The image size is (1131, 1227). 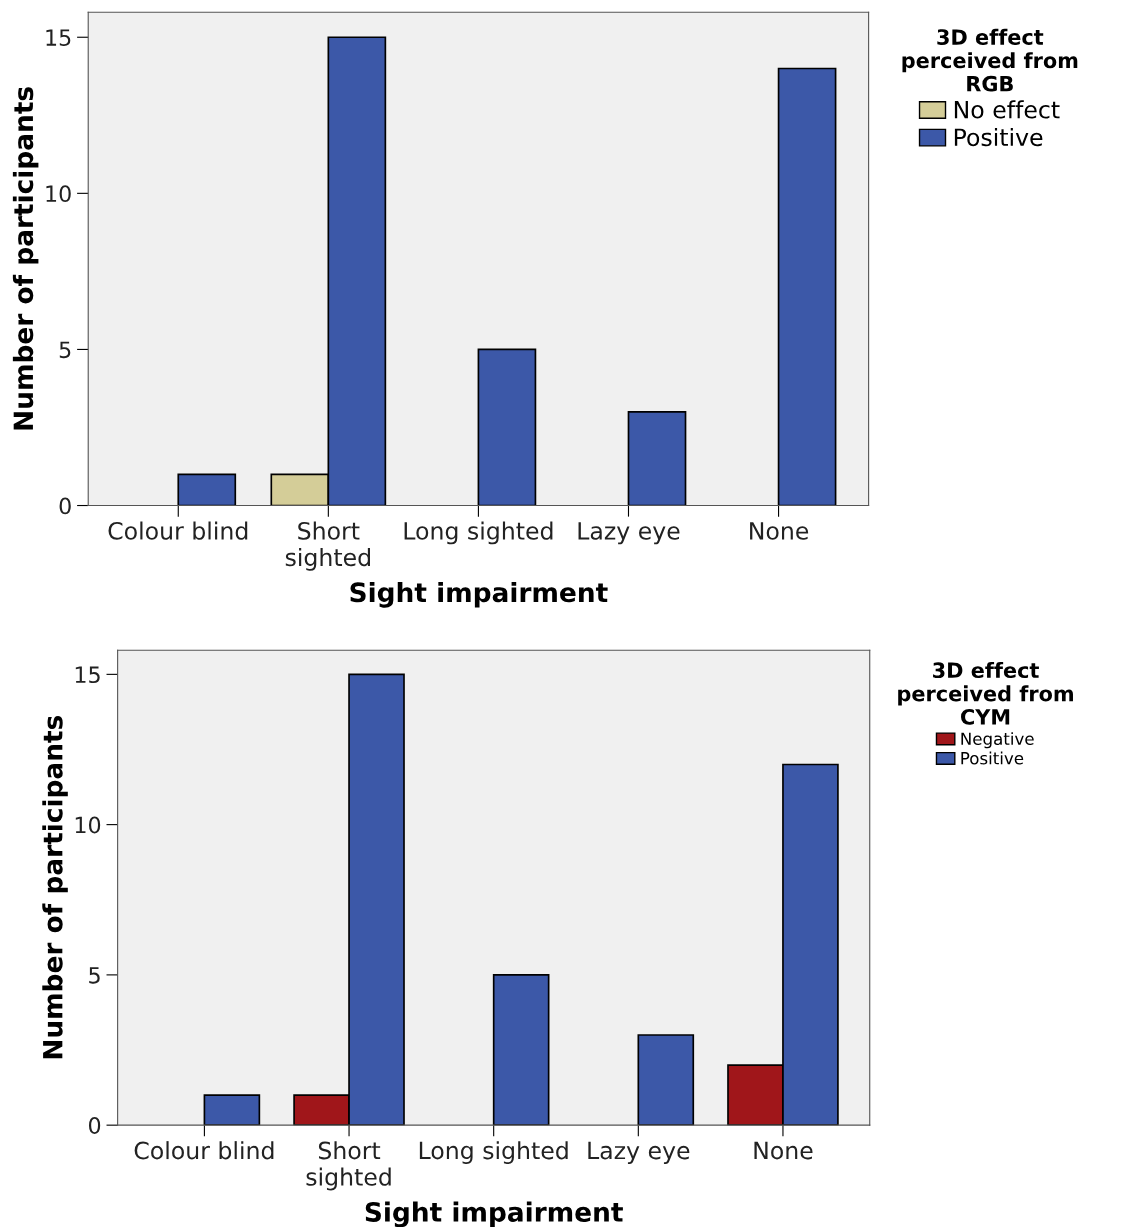 I want to click on legend-title: 3D effect perceived from RGB, so click(x=990, y=60).